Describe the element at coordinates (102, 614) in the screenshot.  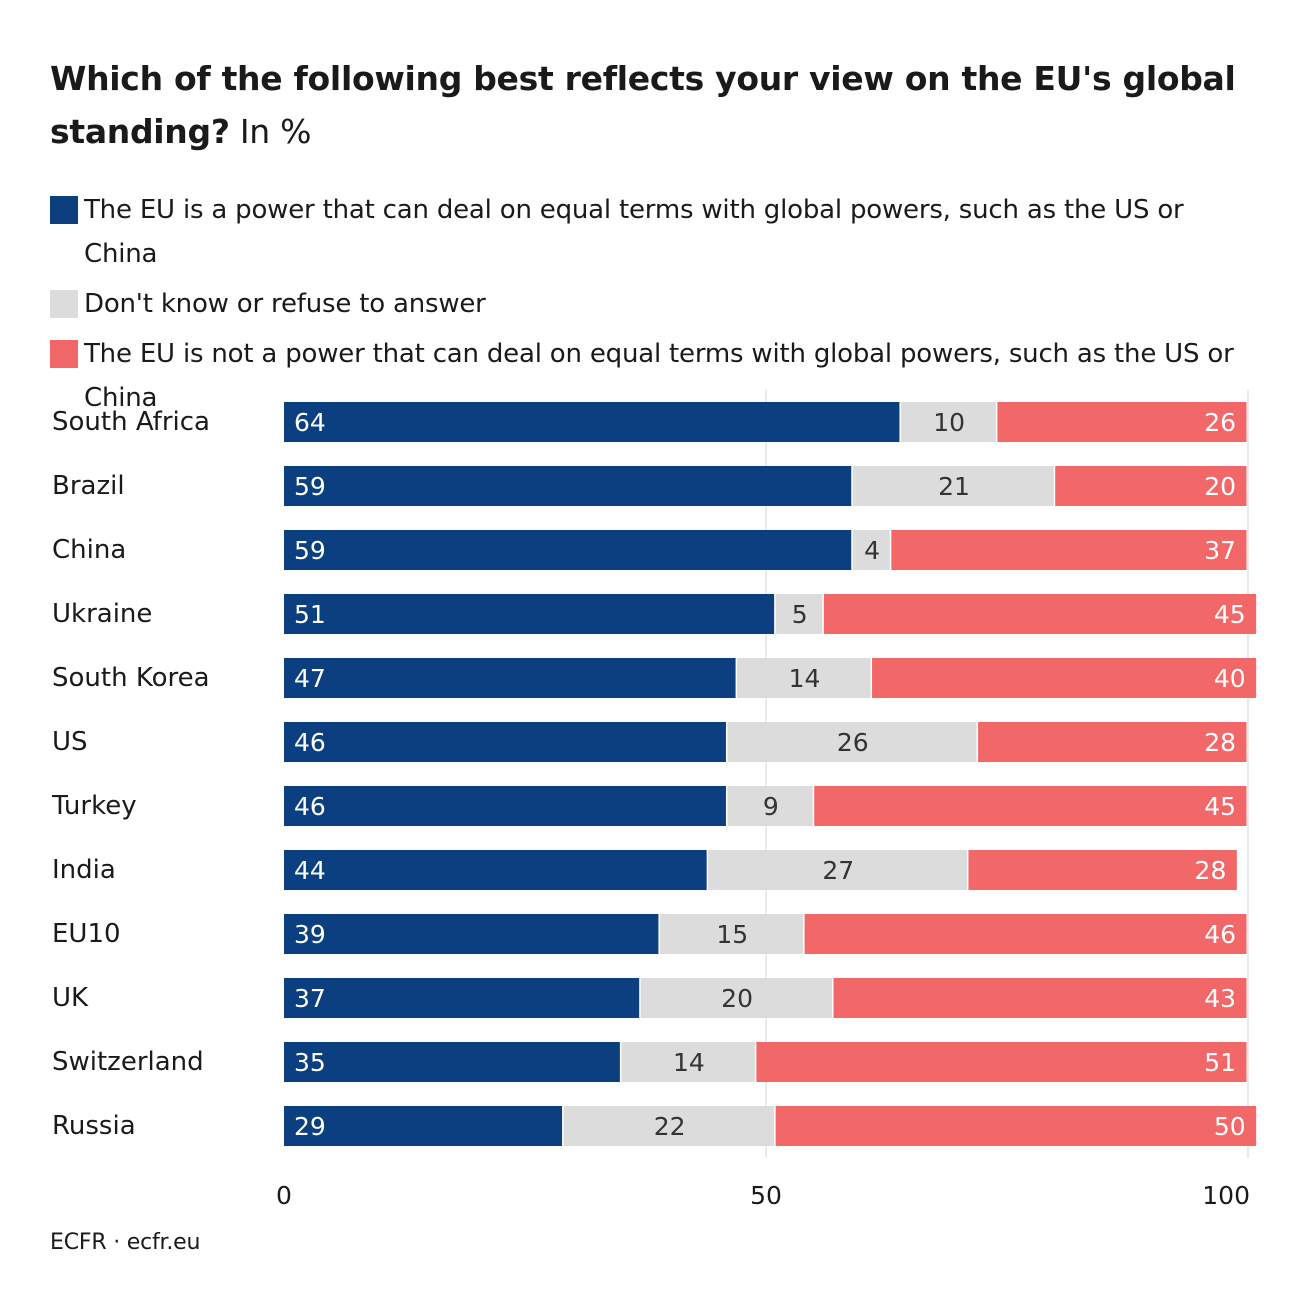
I see `category-label: Ukraine` at that location.